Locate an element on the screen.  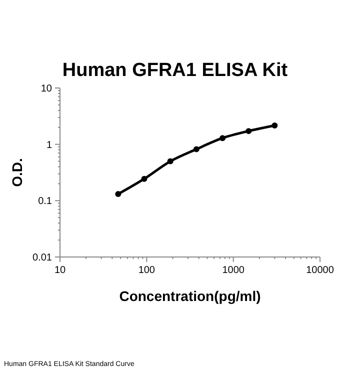
chart-title: Human GFRA1 ELISA Kit is located at coordinates (175, 70).